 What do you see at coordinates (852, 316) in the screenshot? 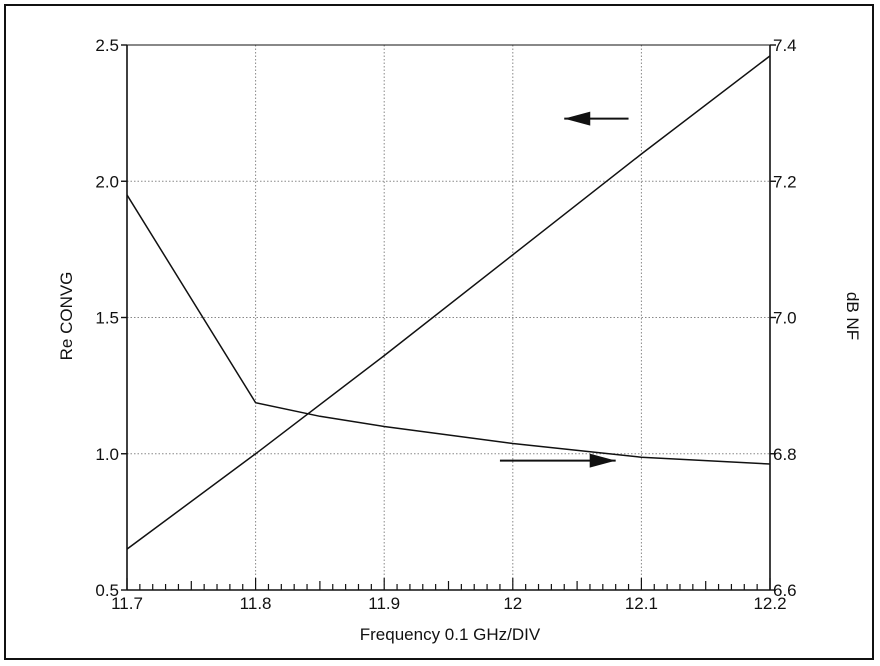
I see `y2-axis-label: dB NF` at bounding box center [852, 316].